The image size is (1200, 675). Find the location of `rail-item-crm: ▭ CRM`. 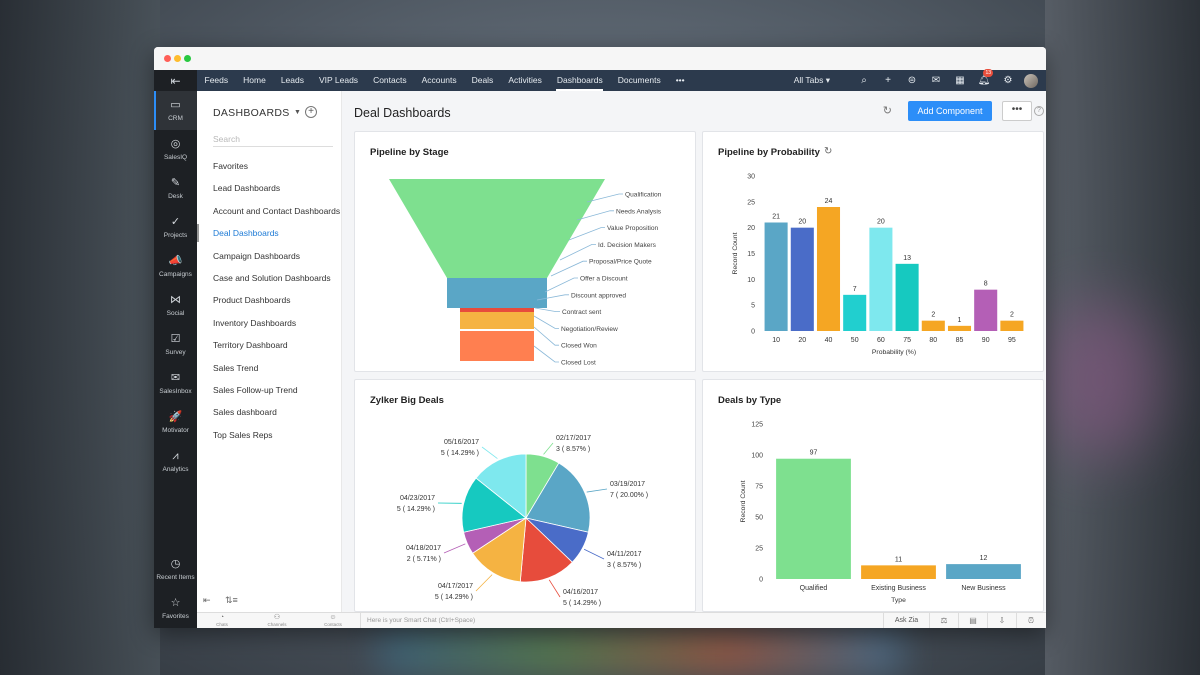

rail-item-crm: ▭ CRM is located at coordinates (175, 110).